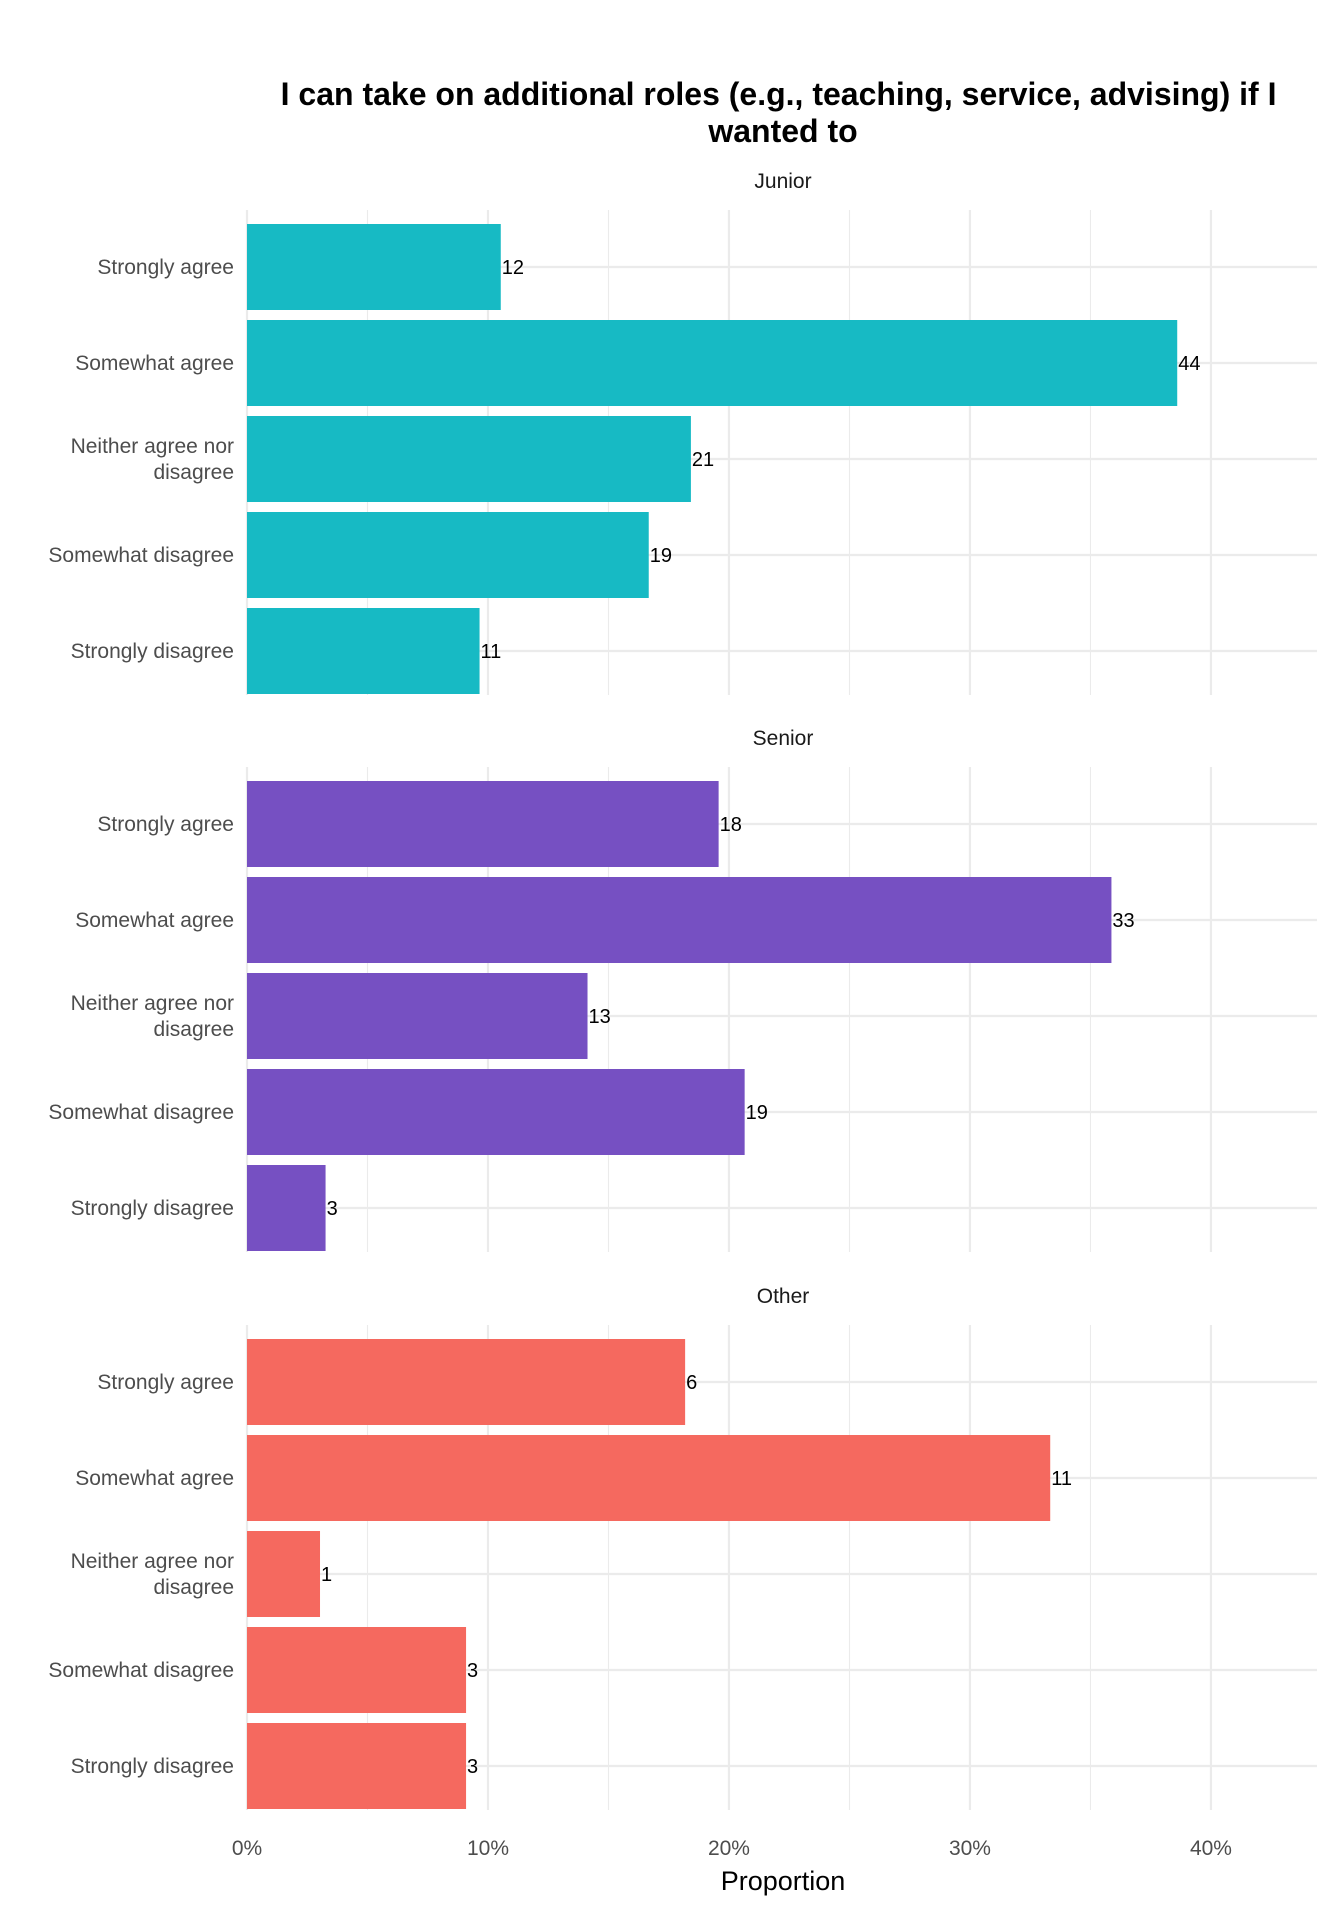 The height and width of the screenshot is (1920, 1344). What do you see at coordinates (1123, 921) in the screenshot?
I see `data-label: 33` at bounding box center [1123, 921].